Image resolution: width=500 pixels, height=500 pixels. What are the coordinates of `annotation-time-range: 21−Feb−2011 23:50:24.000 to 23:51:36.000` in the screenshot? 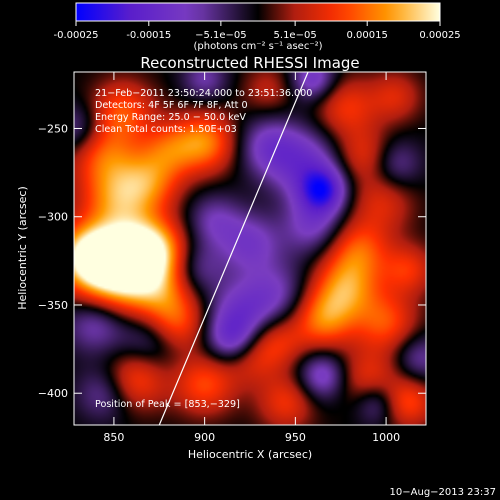 It's located at (203, 93).